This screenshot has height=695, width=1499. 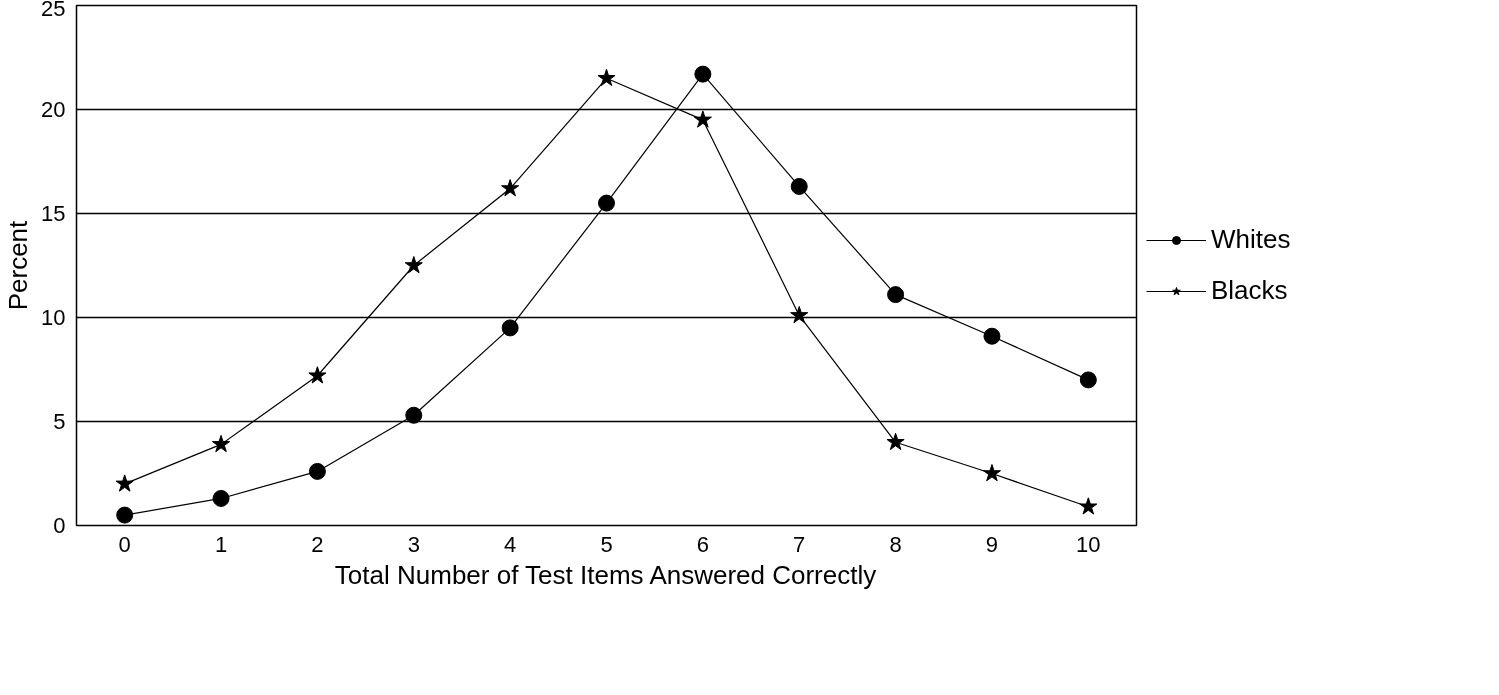 I want to click on x-tick-label: 6, so click(x=702, y=544).